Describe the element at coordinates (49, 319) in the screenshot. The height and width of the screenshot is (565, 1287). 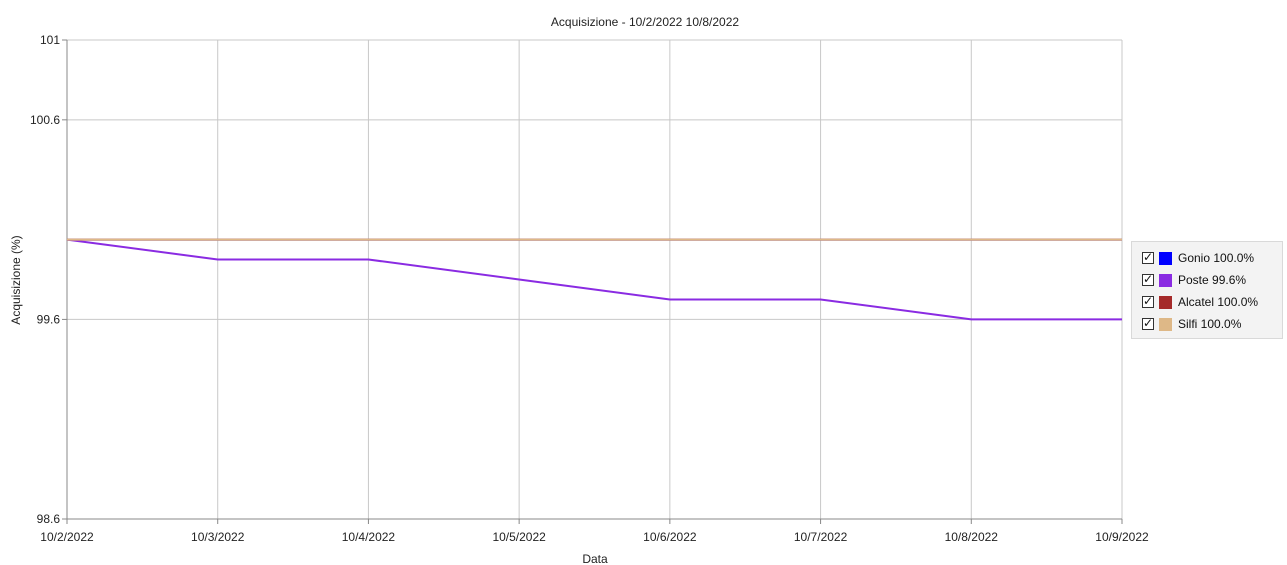
I see `y-tick-label: 99.6` at that location.